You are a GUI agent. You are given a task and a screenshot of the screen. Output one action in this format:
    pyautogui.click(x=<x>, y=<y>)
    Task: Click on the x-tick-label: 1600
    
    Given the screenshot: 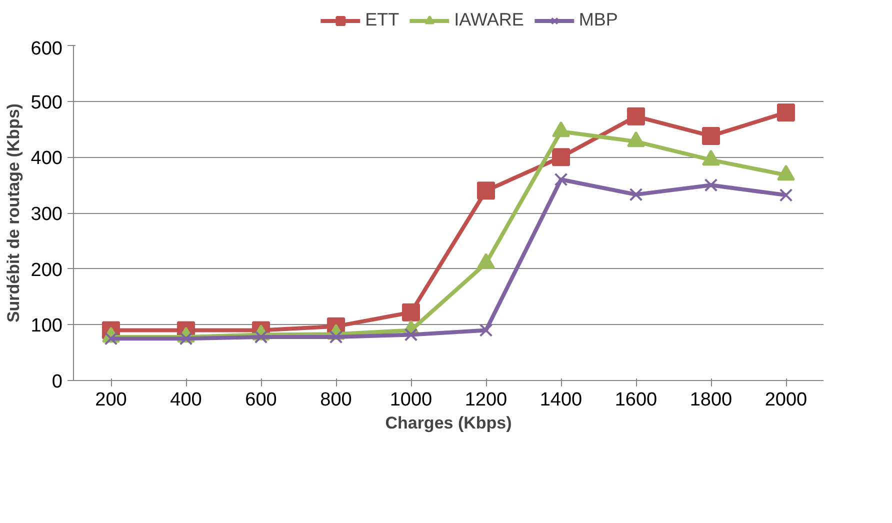 What is the action you would take?
    pyautogui.click(x=636, y=400)
    